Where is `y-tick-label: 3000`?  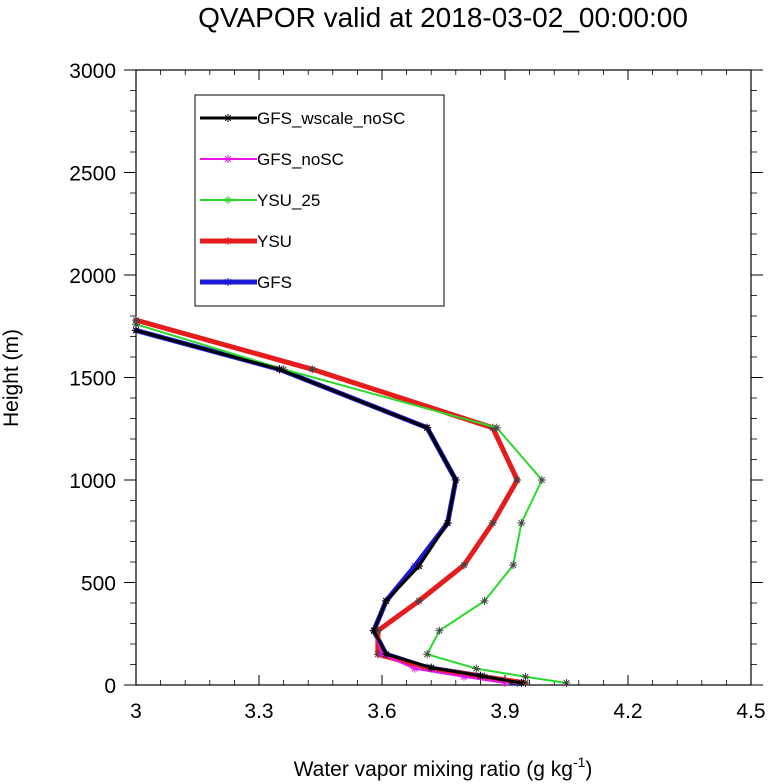 y-tick-label: 3000 is located at coordinates (92, 71).